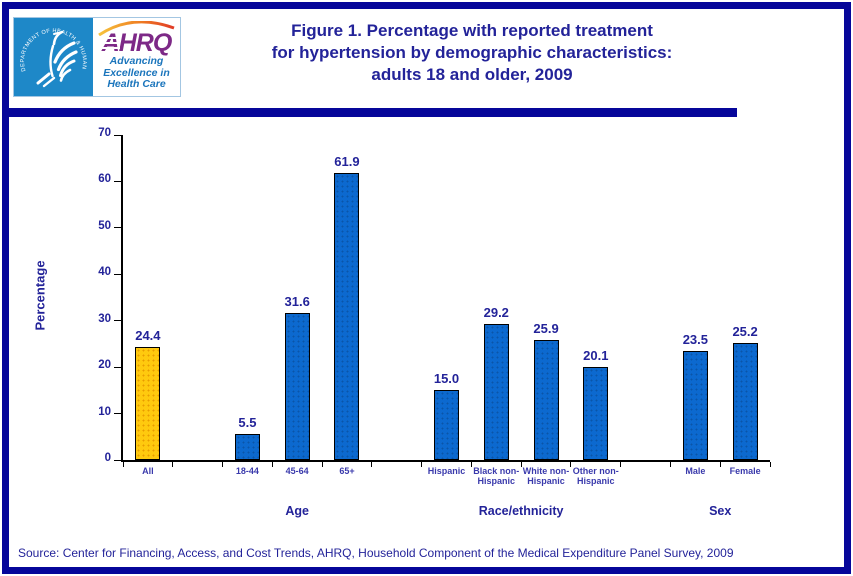  I want to click on bar-value-label: 15.0, so click(446, 378).